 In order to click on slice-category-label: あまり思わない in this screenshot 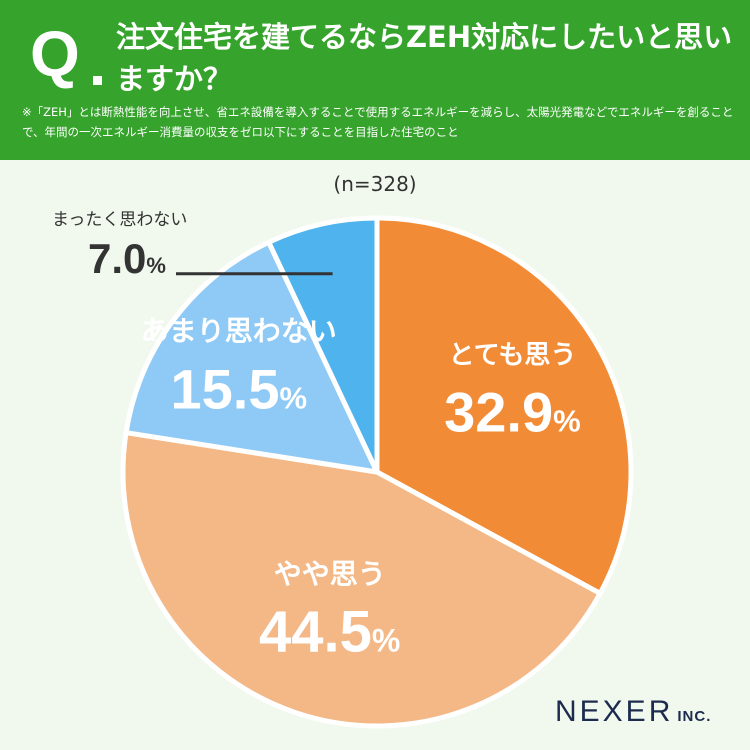, I will do `click(239, 330)`.